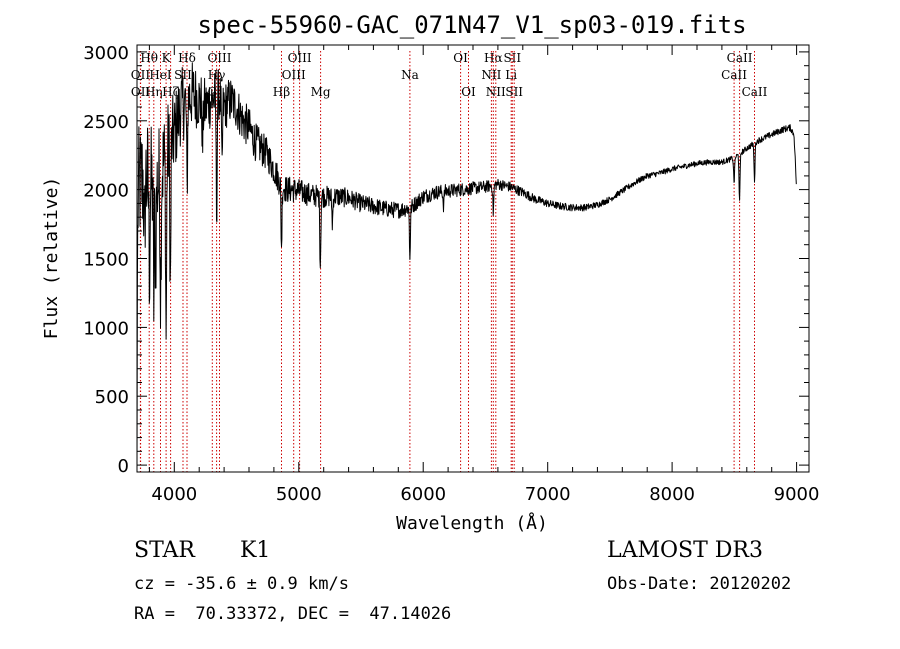 The height and width of the screenshot is (649, 900). I want to click on redshift-label: cz = -35.6 ± 0.9 km/s, so click(241, 584).